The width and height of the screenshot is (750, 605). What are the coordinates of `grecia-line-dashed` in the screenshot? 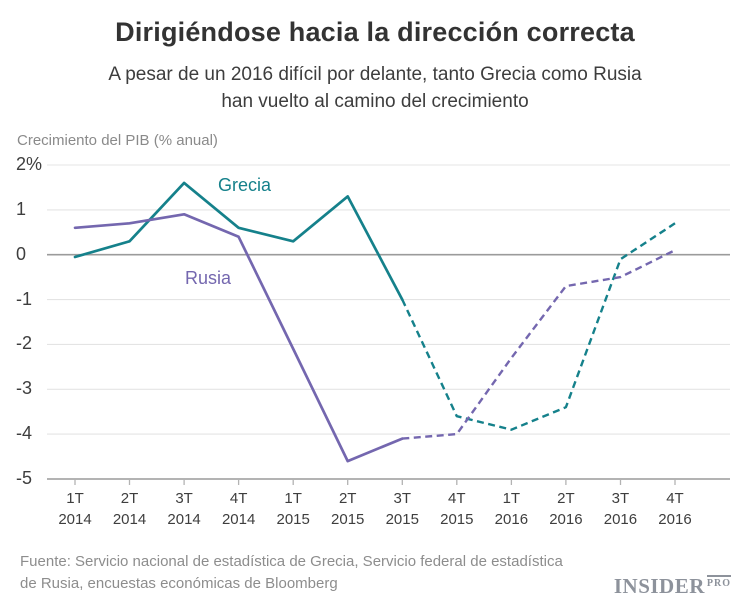 It's located at (538, 326).